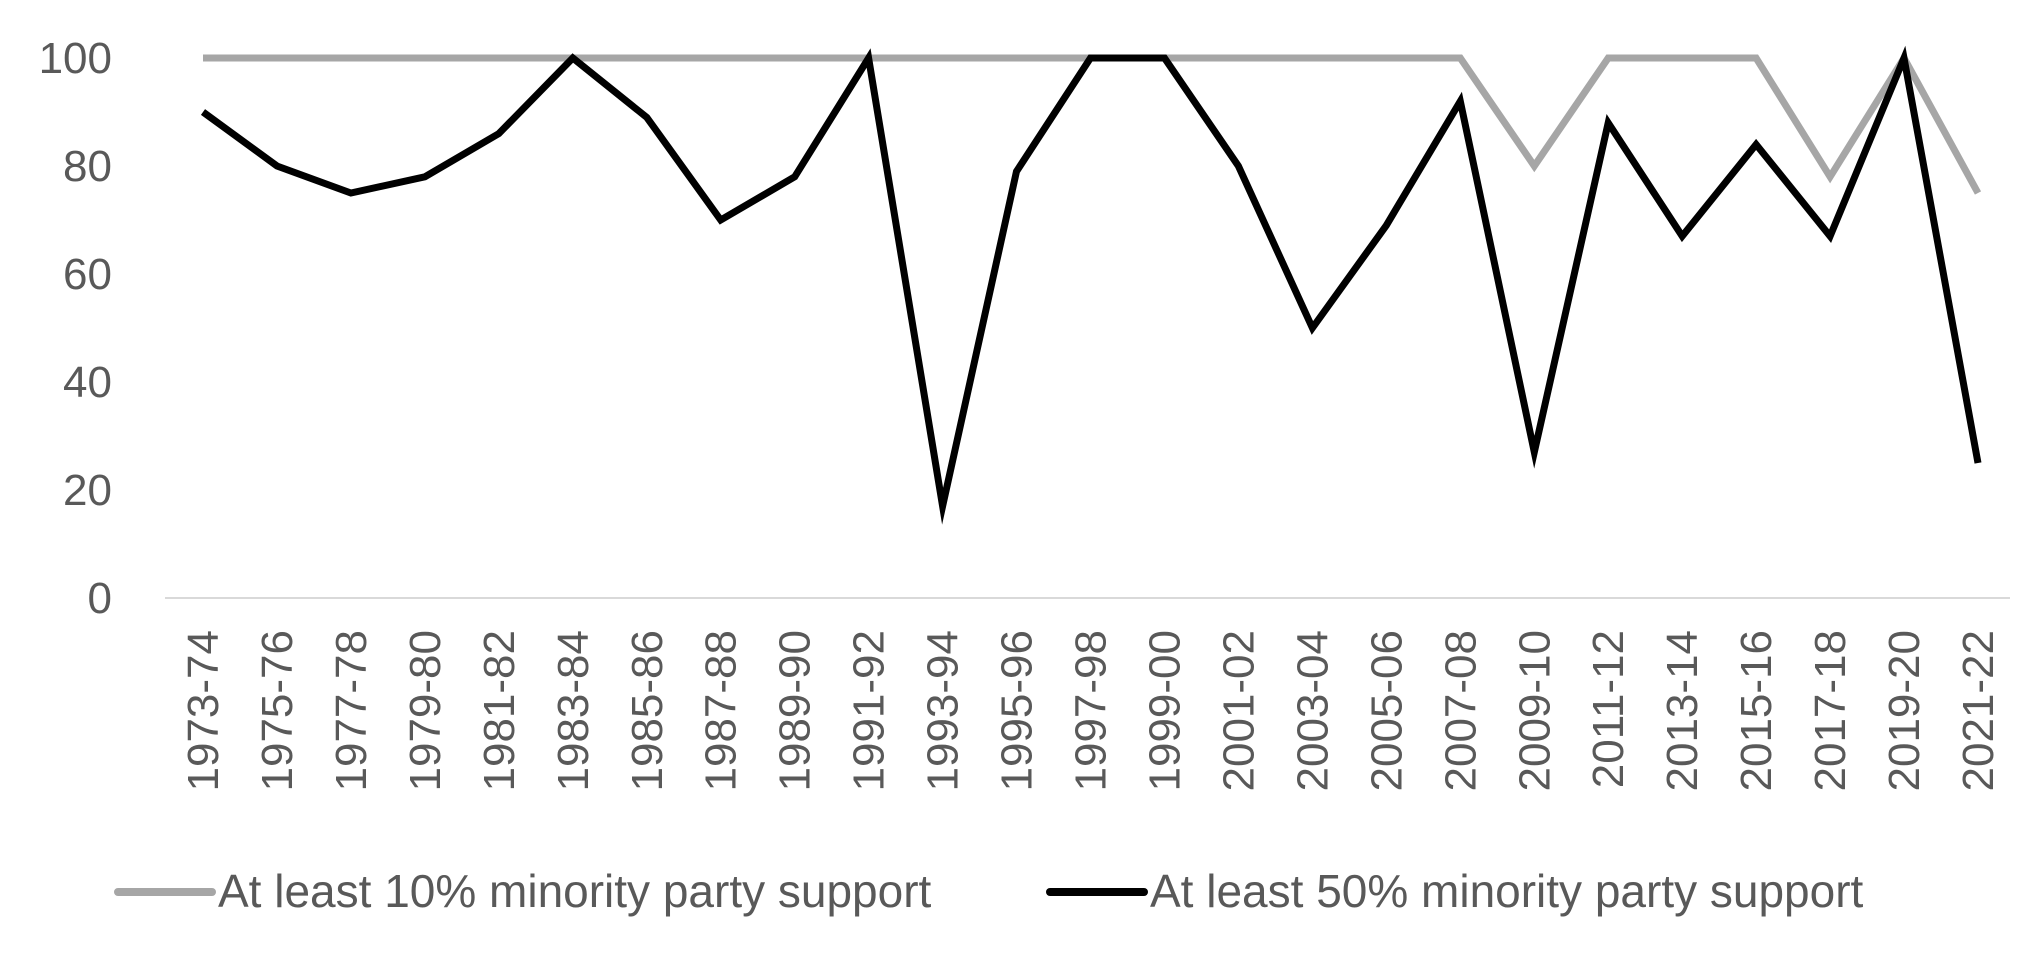 This screenshot has width=2044, height=967. What do you see at coordinates (351, 710) in the screenshot?
I see `x-tick-label: 1977-78` at bounding box center [351, 710].